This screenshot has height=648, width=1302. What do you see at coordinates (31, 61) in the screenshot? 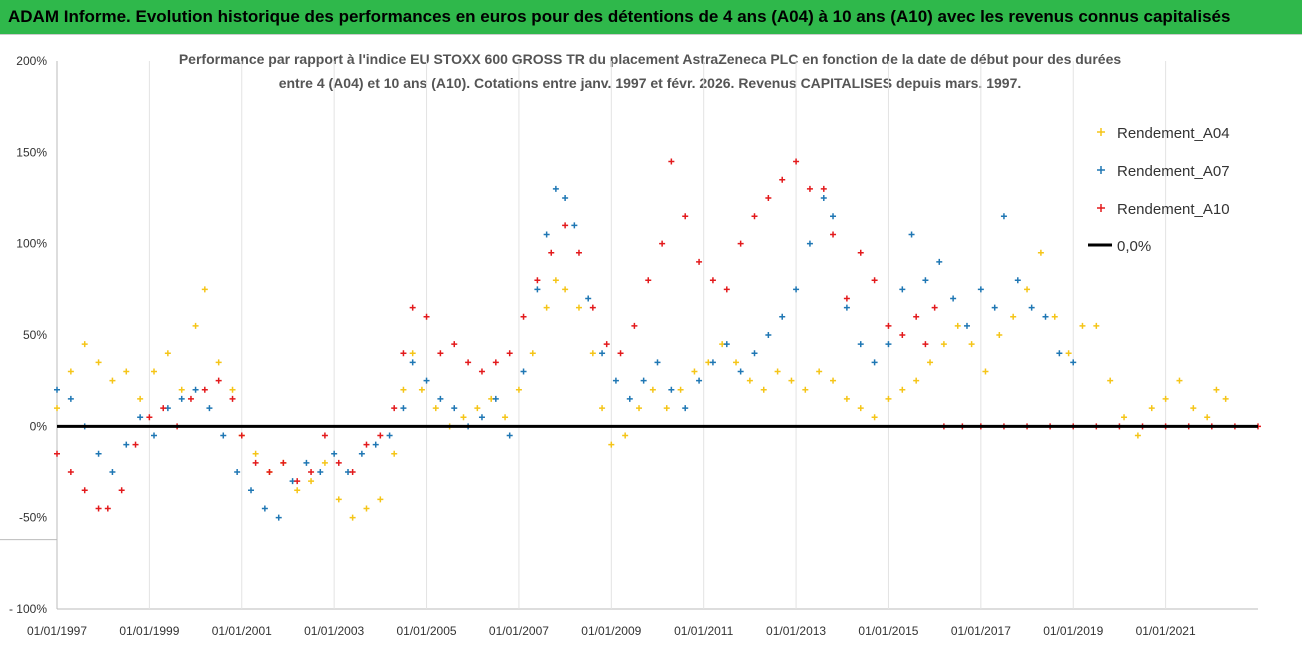
I see `y-tick-label: 200%` at bounding box center [31, 61].